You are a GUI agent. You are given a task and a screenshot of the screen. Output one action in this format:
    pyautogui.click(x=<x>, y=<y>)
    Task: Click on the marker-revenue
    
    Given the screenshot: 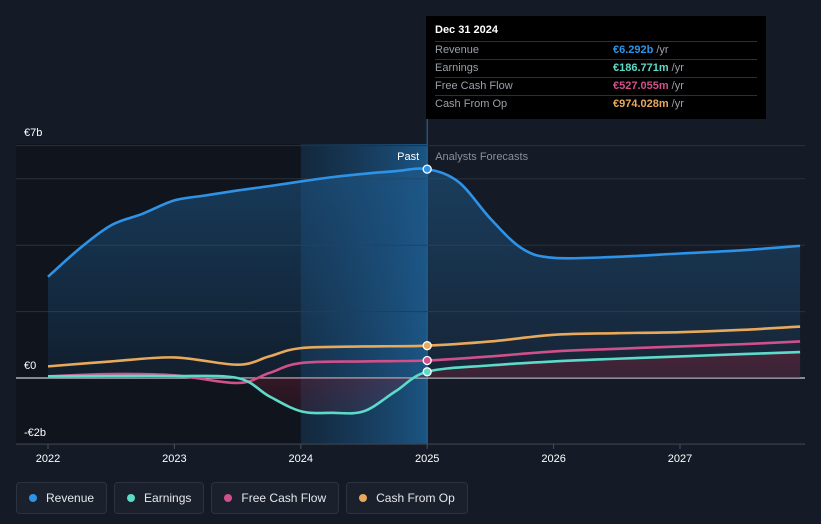 What is the action you would take?
    pyautogui.click(x=427, y=169)
    